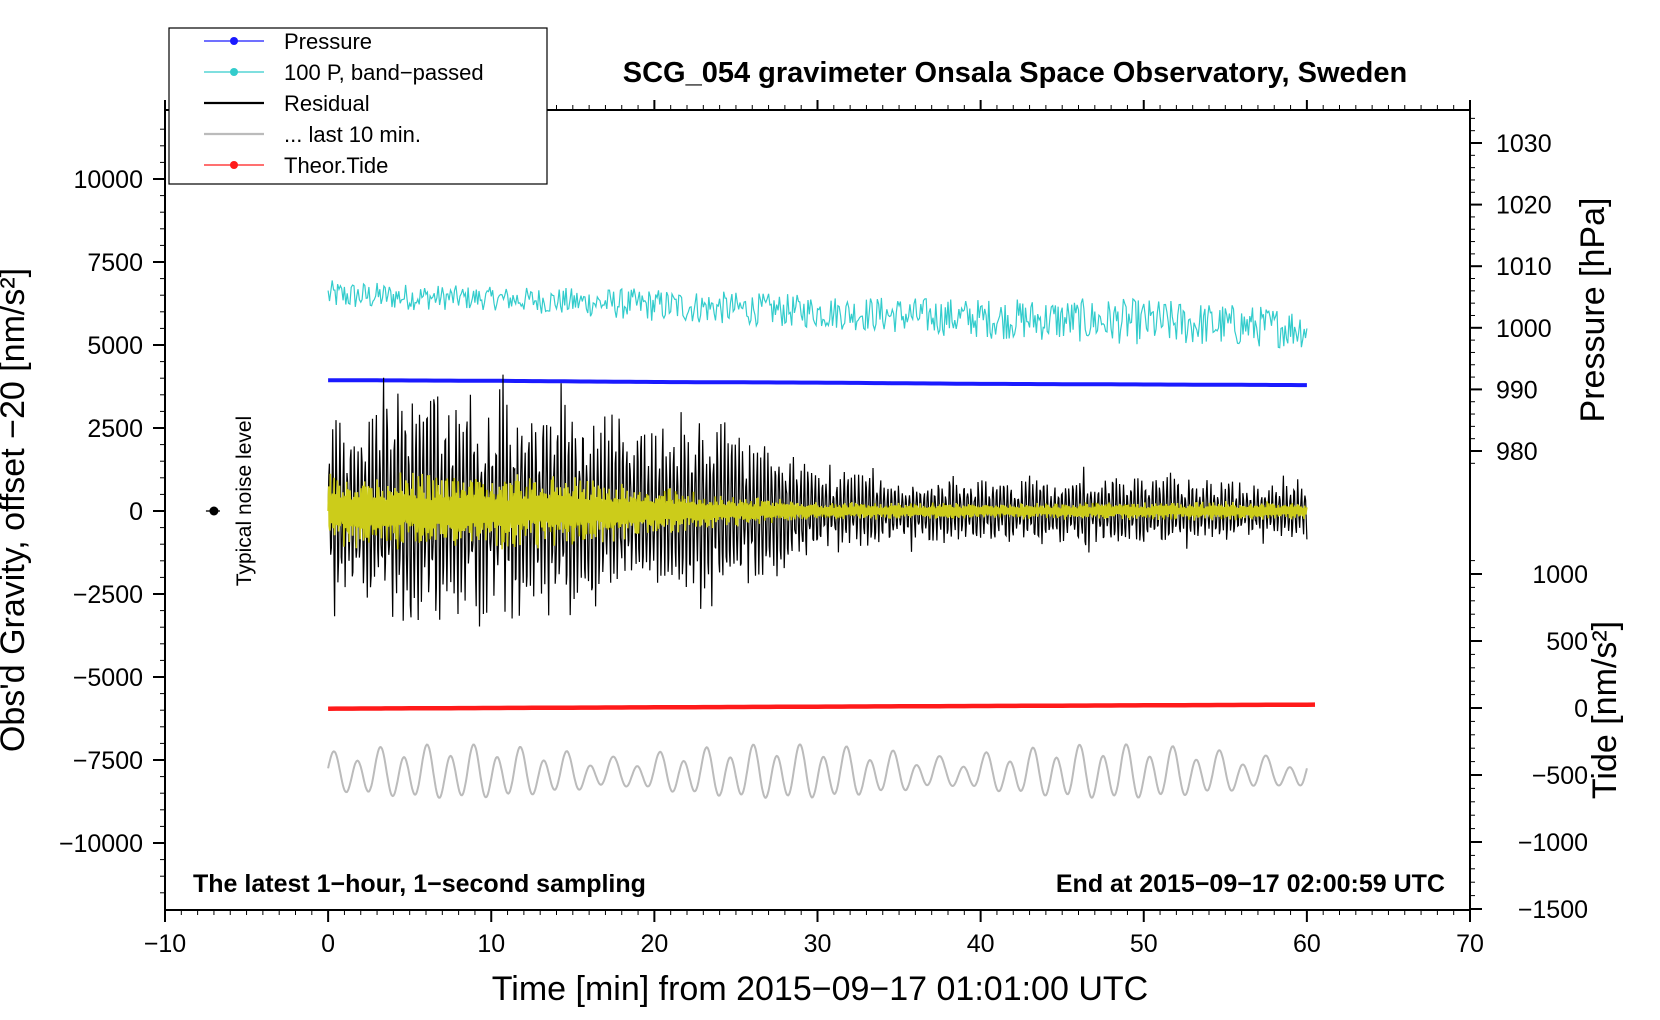  I want to click on legend-label: Pressure, so click(328, 41).